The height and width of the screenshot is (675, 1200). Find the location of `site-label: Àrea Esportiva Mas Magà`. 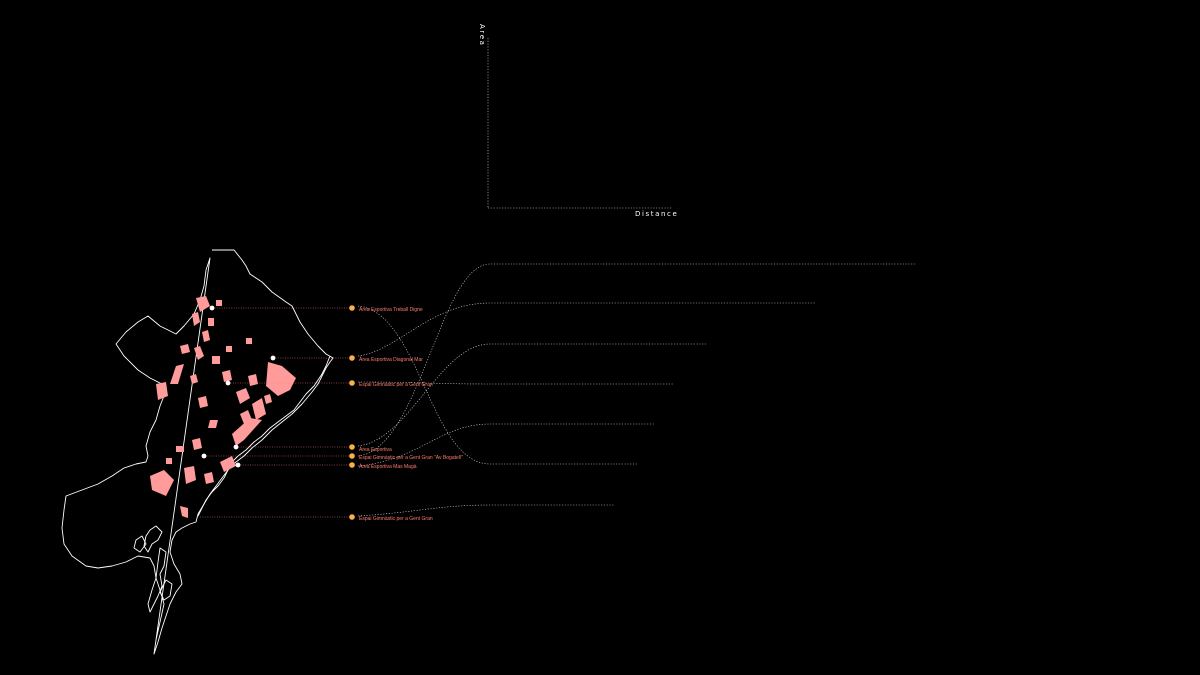

site-label: Àrea Esportiva Mas Magà is located at coordinates (388, 466).